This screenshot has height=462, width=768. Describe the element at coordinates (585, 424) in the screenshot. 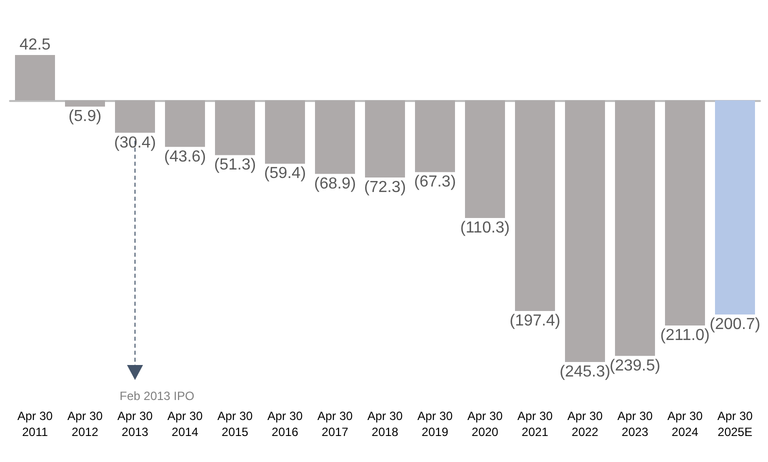

I see `x-tick-label: Apr 30 2022` at that location.